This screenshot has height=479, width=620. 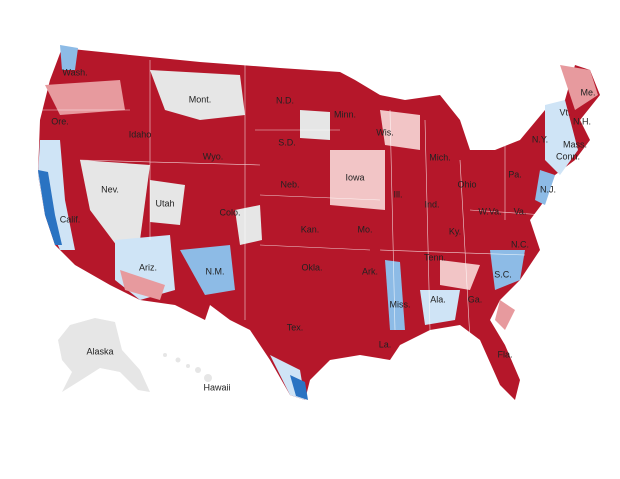 What do you see at coordinates (520, 244) in the screenshot?
I see `state-label: N.C.` at bounding box center [520, 244].